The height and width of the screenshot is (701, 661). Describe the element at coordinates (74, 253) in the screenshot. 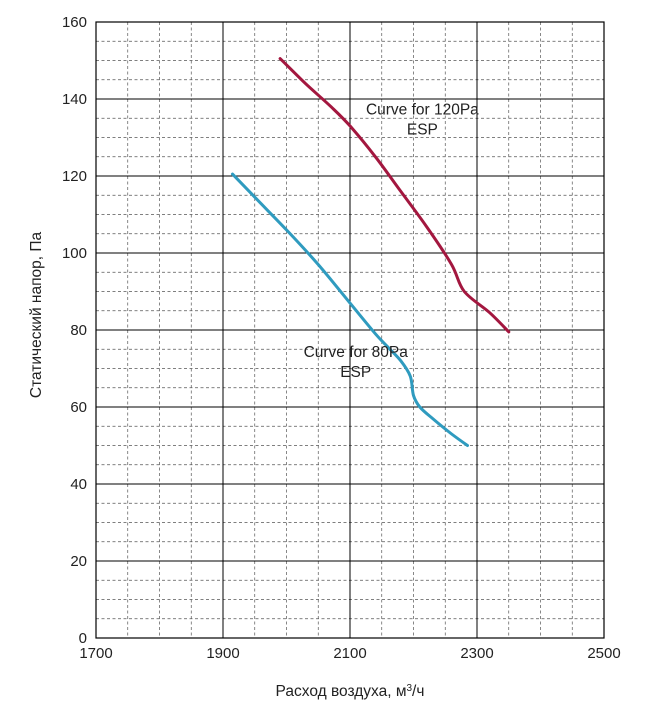

I see `y-tick-label: 100` at that location.